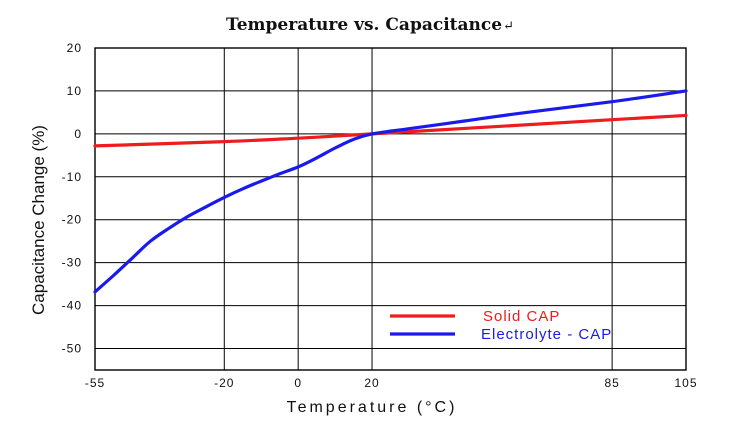 This screenshot has height=425, width=740. What do you see at coordinates (38, 220) in the screenshot?
I see `y-axis-label: Capacitance Change (%)` at bounding box center [38, 220].